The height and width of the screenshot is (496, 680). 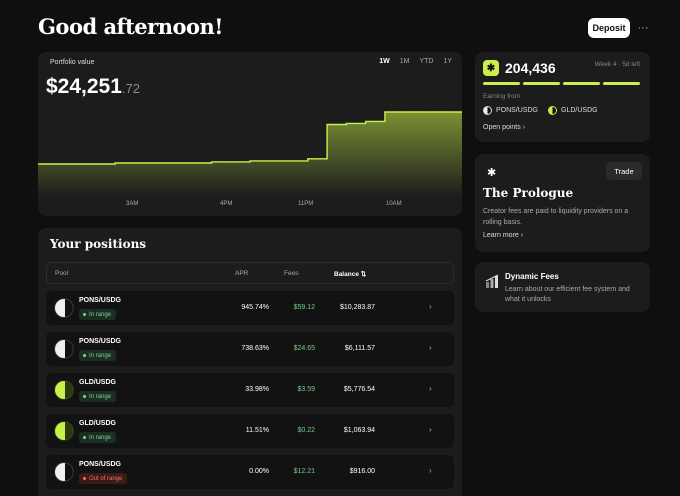 What do you see at coordinates (362, 471) in the screenshot?
I see `balance-value: $916.00` at bounding box center [362, 471].